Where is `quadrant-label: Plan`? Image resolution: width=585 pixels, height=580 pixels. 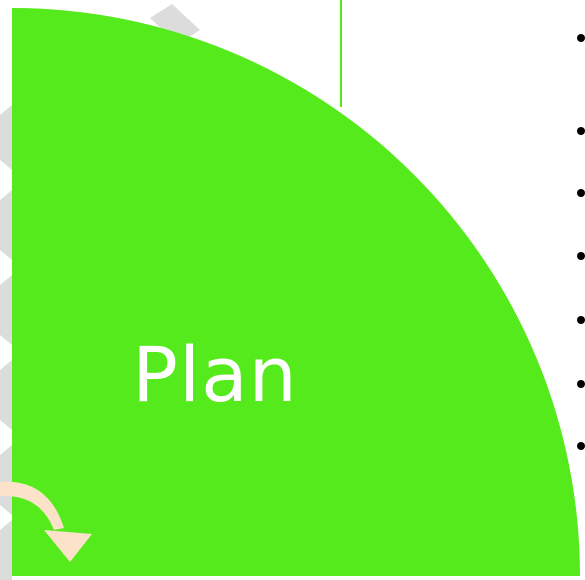 quadrant-label: Plan is located at coordinates (215, 374).